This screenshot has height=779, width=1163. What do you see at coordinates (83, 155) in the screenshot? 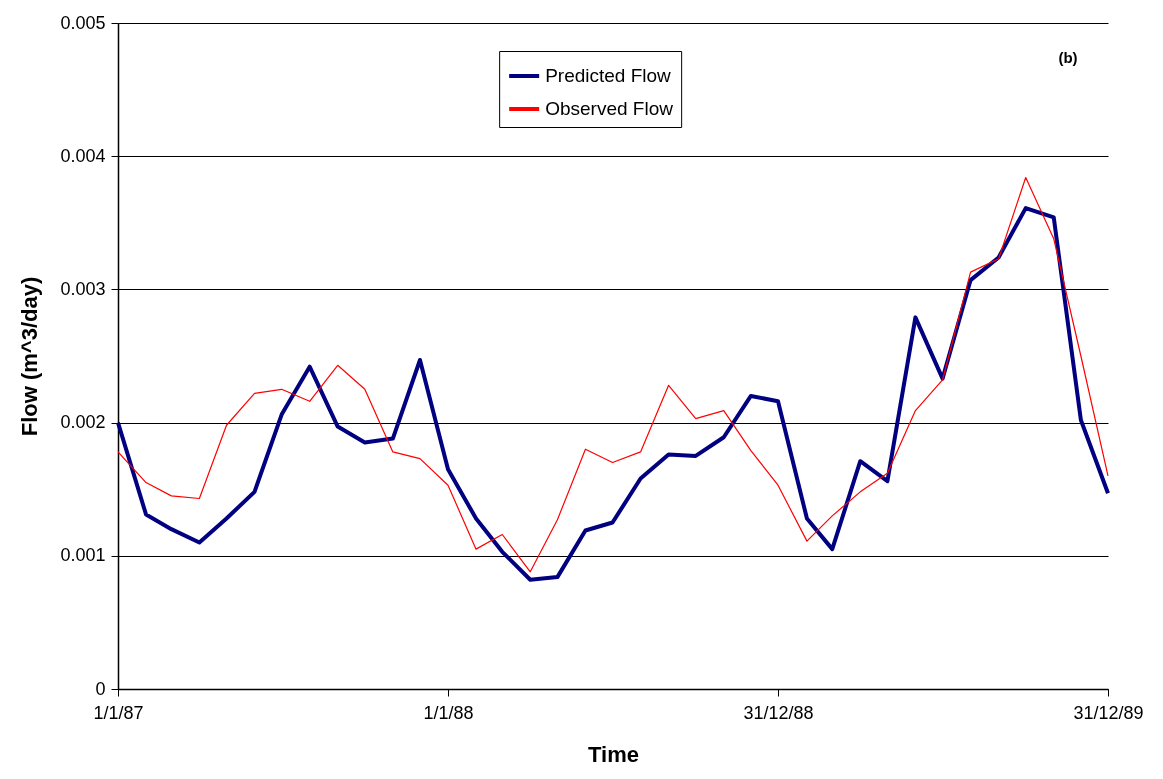
I see `y-tick-label: 0.004` at bounding box center [83, 155].